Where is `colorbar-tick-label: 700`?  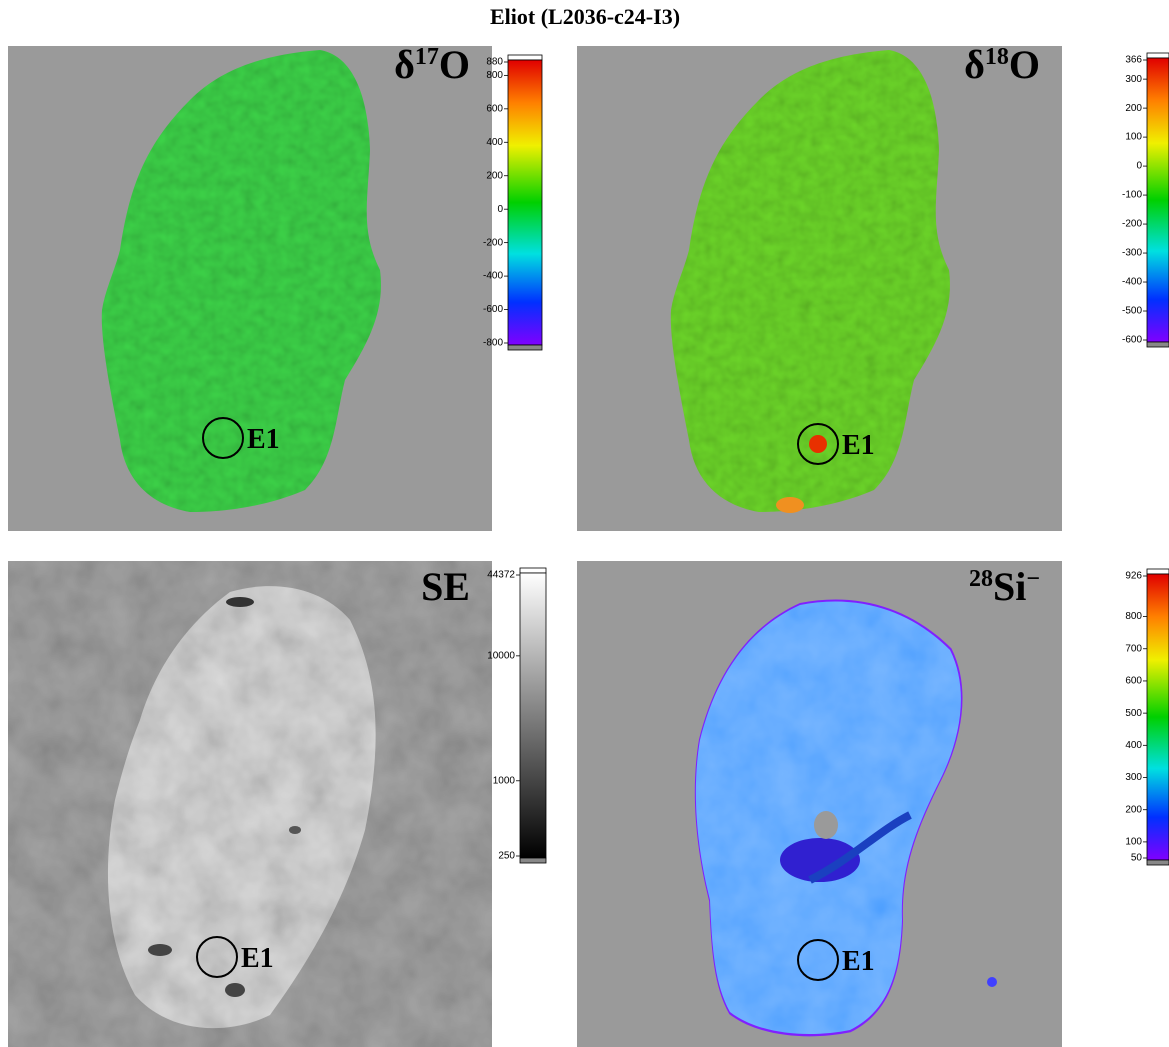 colorbar-tick-label: 700 is located at coordinates (1133, 648).